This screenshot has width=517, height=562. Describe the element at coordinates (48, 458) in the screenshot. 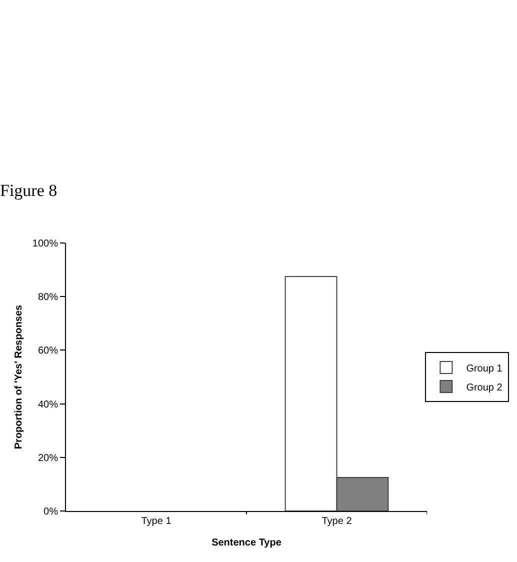

I see `y-tick-label: 20%` at that location.